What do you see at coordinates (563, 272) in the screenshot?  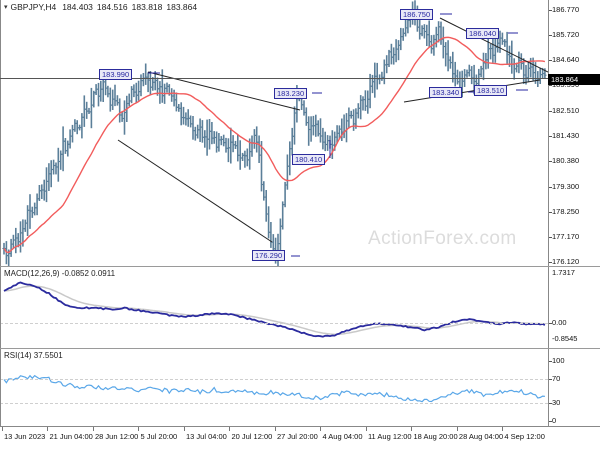 I see `macd-axis-tick: 1.7317` at bounding box center [563, 272].